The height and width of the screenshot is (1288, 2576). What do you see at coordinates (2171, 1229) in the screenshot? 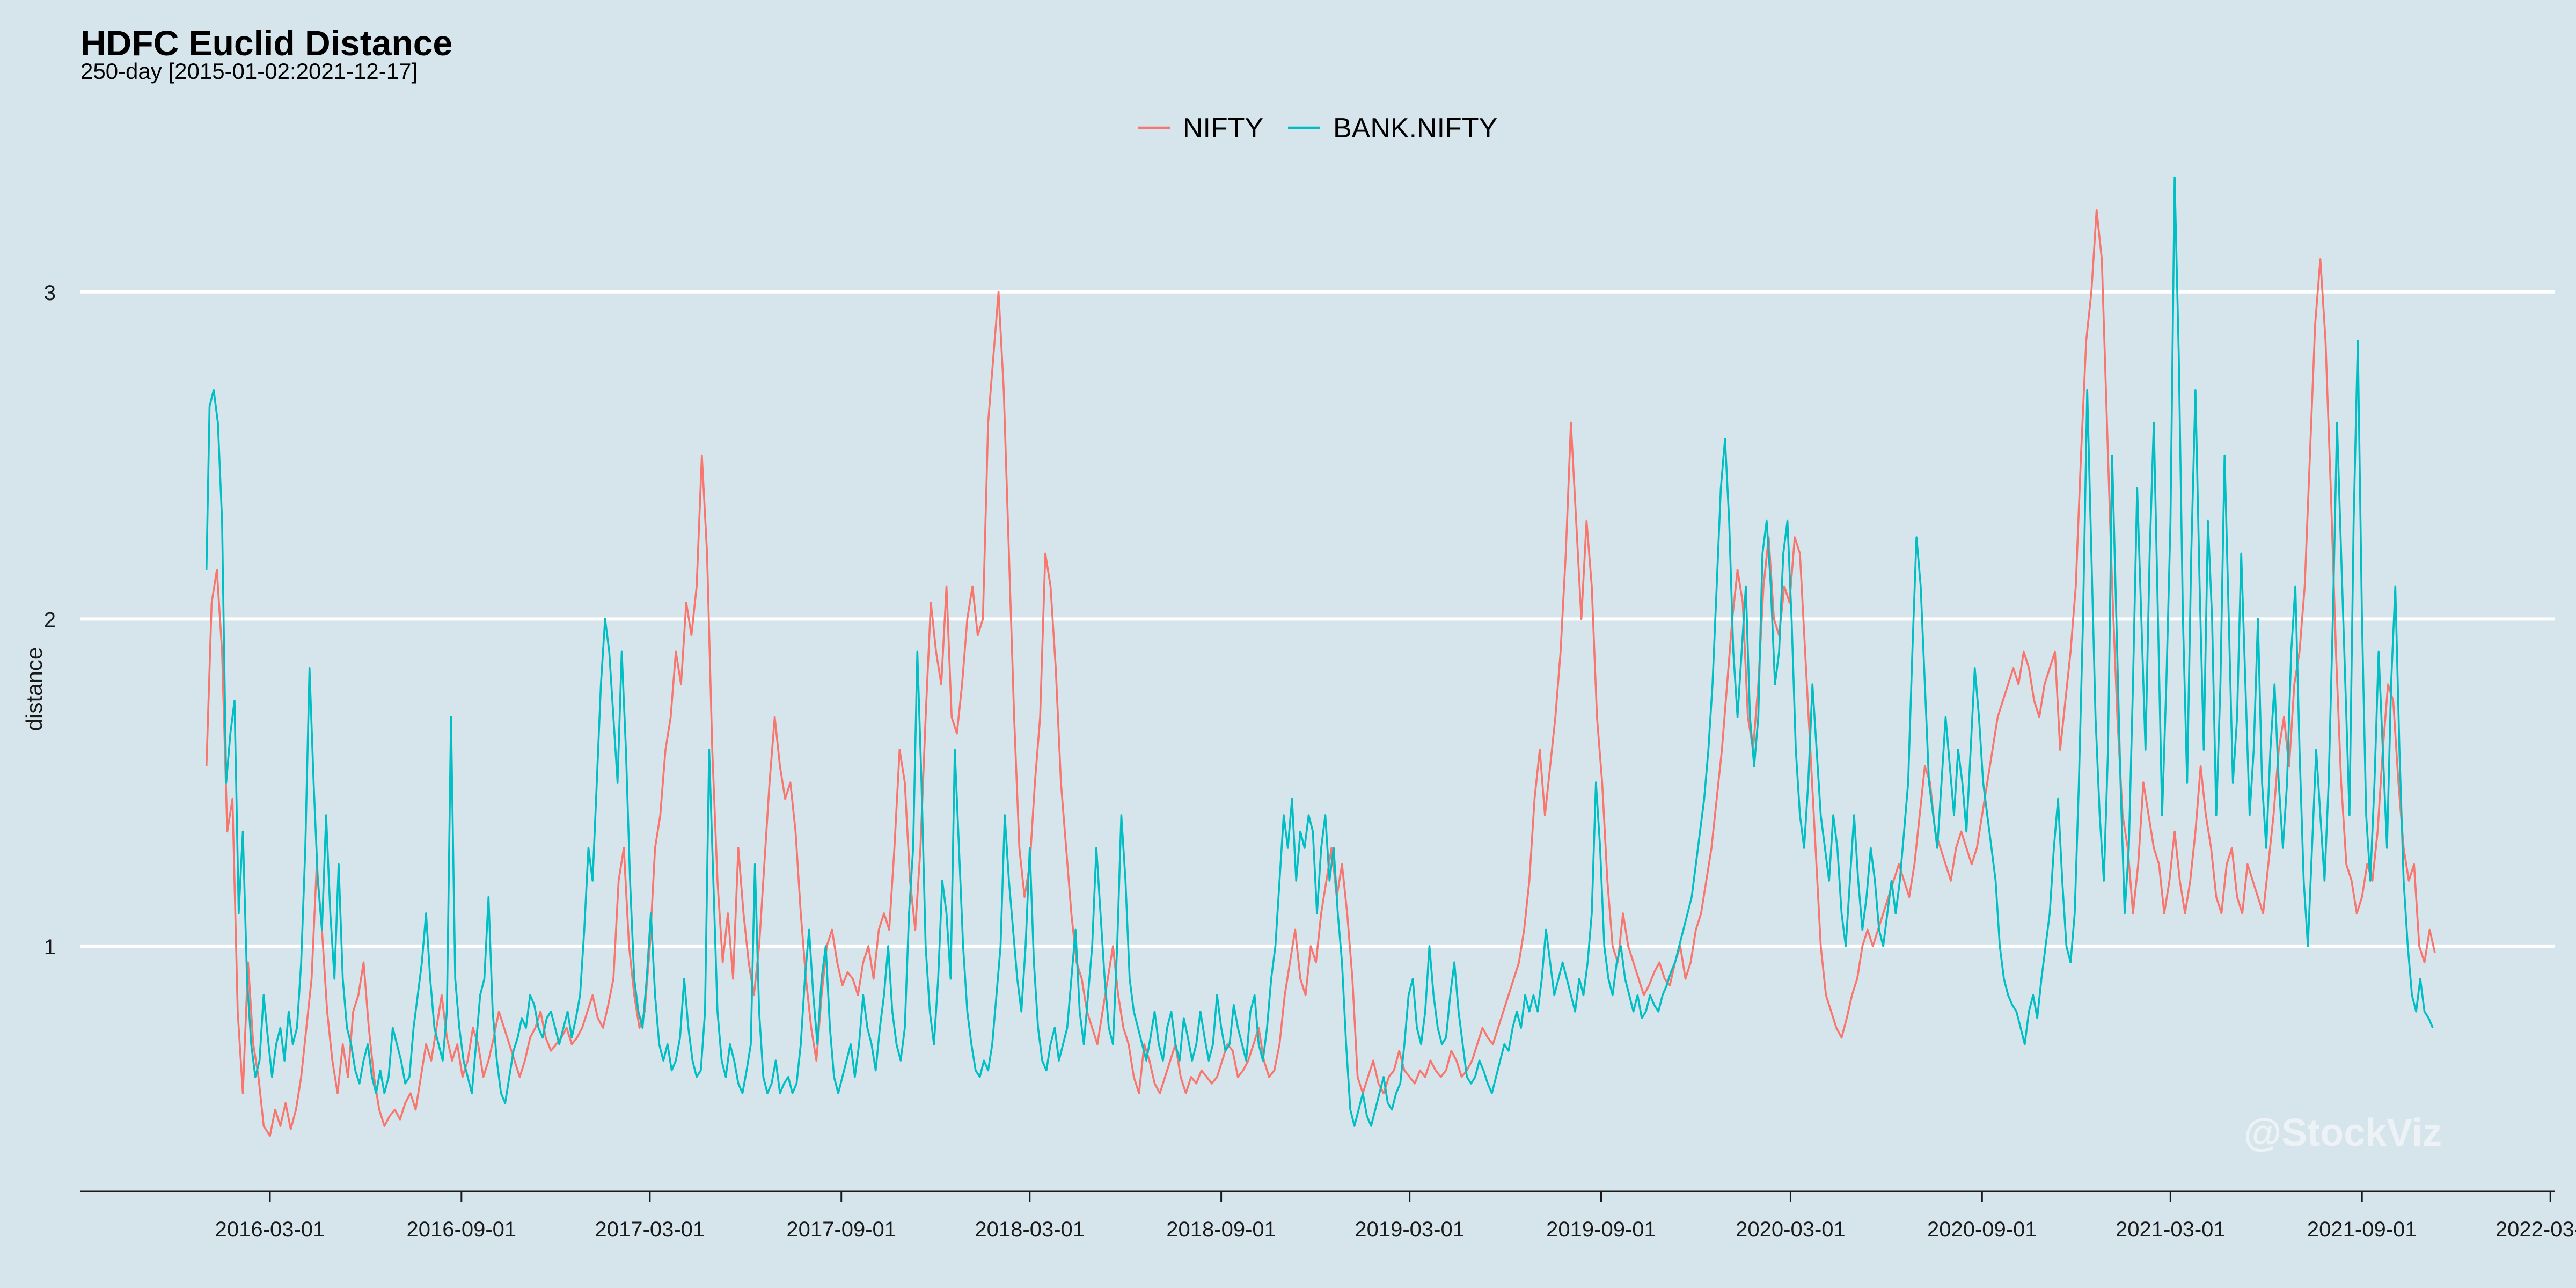
I see `x-tick-label: 2021-03-01` at bounding box center [2171, 1229].